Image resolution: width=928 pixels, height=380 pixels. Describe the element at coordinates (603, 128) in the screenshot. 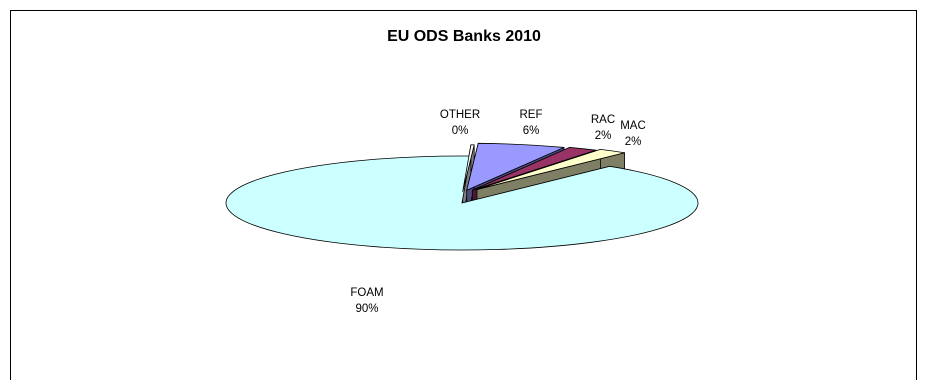

I see `slice-label-rac: RAC 2%` at that location.